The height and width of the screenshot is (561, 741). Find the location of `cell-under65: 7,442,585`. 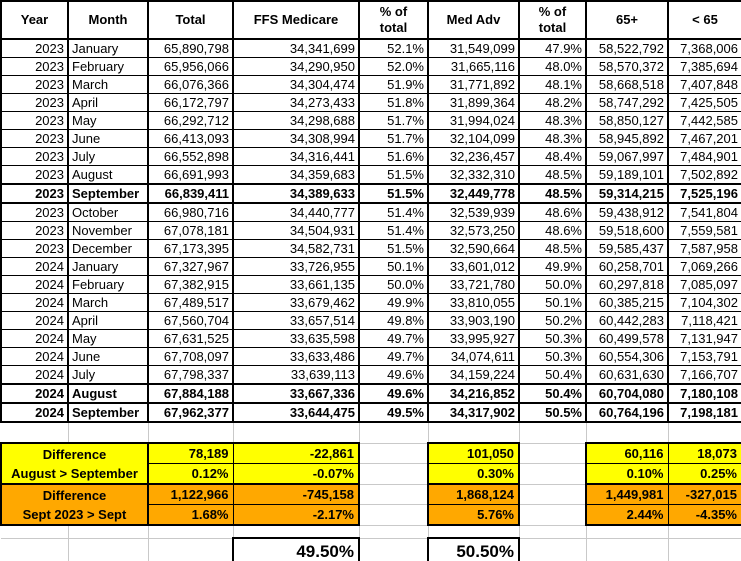

cell-under65: 7,442,585 is located at coordinates (704, 120).